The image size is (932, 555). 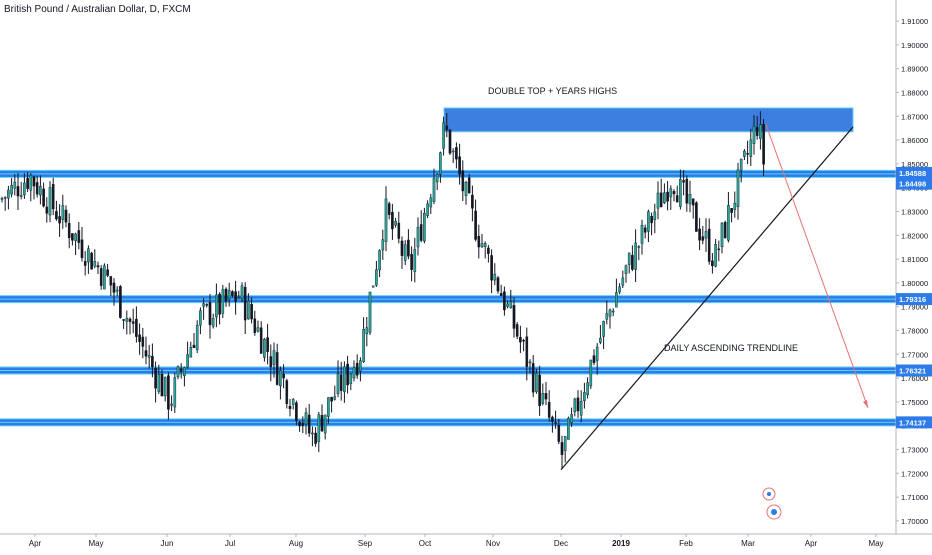 What do you see at coordinates (769, 494) in the screenshot?
I see `dividends-icon-dot` at bounding box center [769, 494].